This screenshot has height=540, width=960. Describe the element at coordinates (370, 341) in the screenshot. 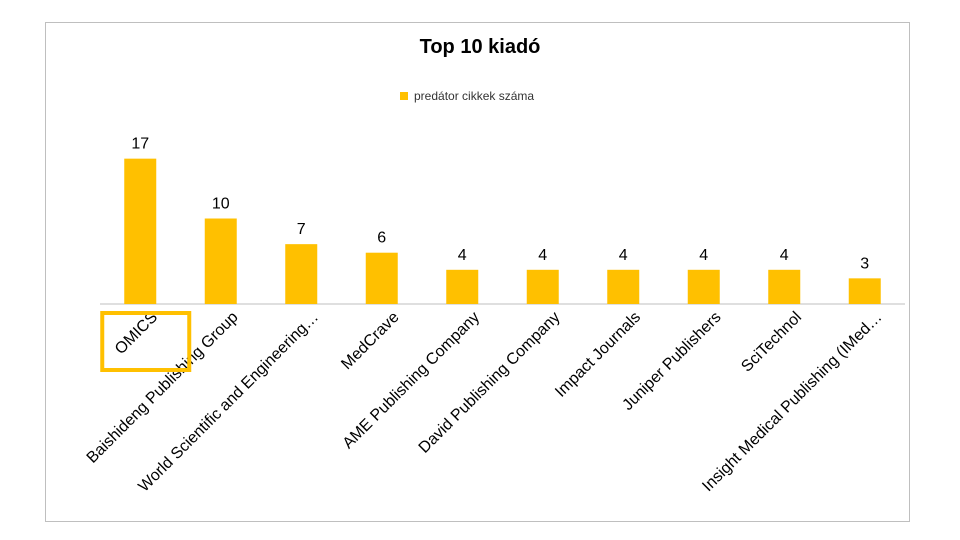

I see `category-label: MedCrave` at that location.